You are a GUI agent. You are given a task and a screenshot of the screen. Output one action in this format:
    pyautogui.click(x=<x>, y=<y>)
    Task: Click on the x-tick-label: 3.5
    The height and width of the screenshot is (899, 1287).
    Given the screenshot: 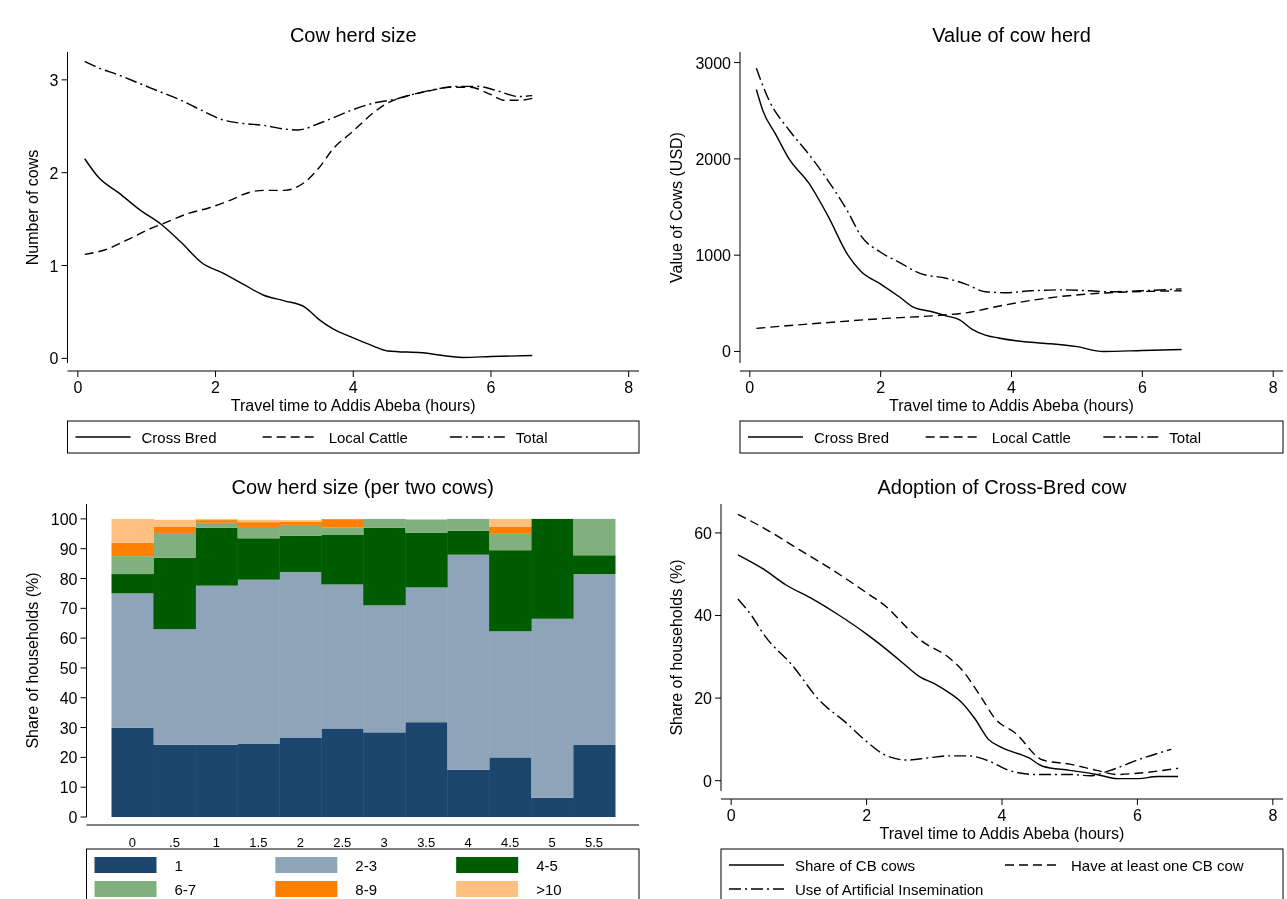 What is the action you would take?
    pyautogui.click(x=426, y=842)
    